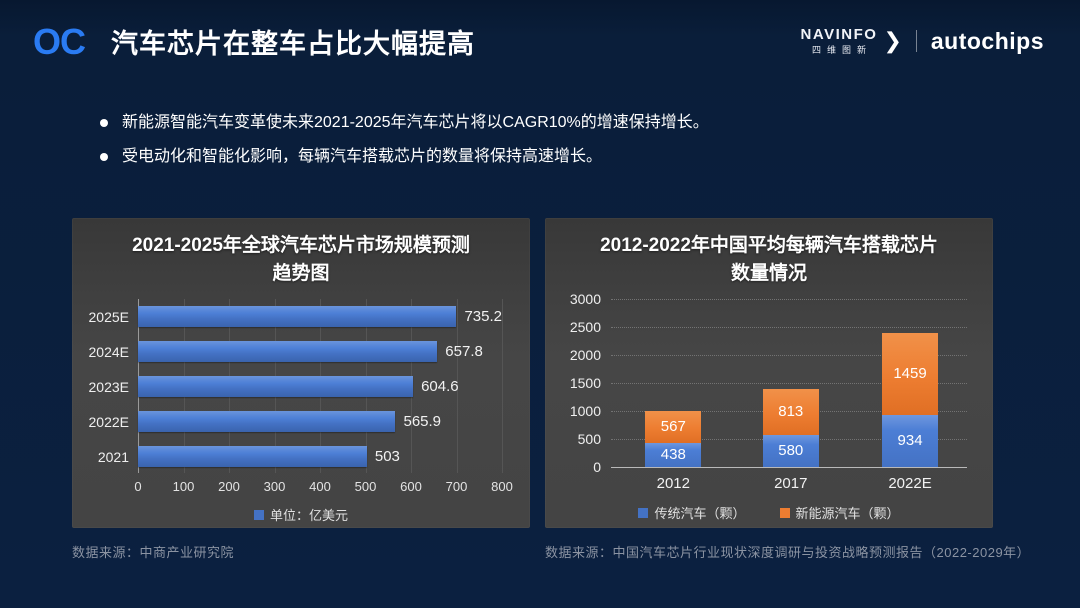 This screenshot has width=1080, height=608. I want to click on navinfo-wordmark: NAVINFO, so click(839, 35).